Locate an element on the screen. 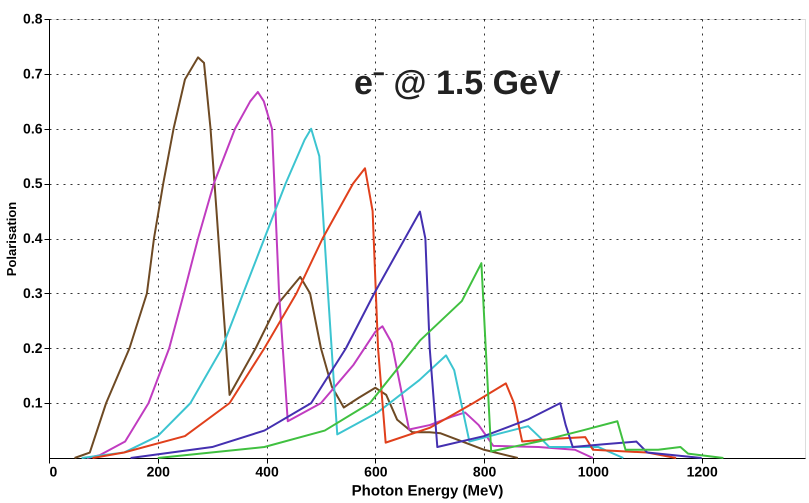 The width and height of the screenshot is (809, 503). y-tick-label: 0.7 is located at coordinates (33, 73).